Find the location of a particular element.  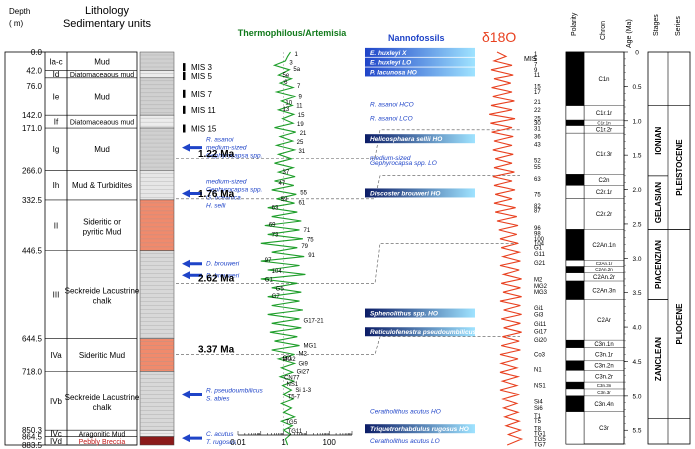

thermo-marker-label: 71 is located at coordinates (307, 231).